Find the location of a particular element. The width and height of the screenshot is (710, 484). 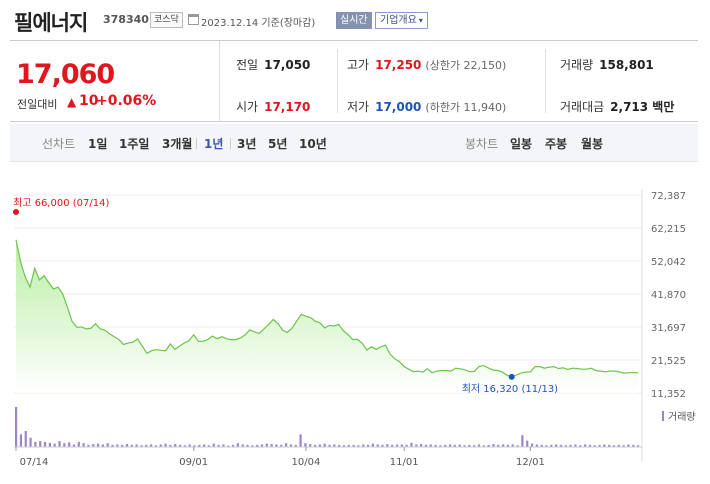

y-tick-label: 11,352 is located at coordinates (668, 394).